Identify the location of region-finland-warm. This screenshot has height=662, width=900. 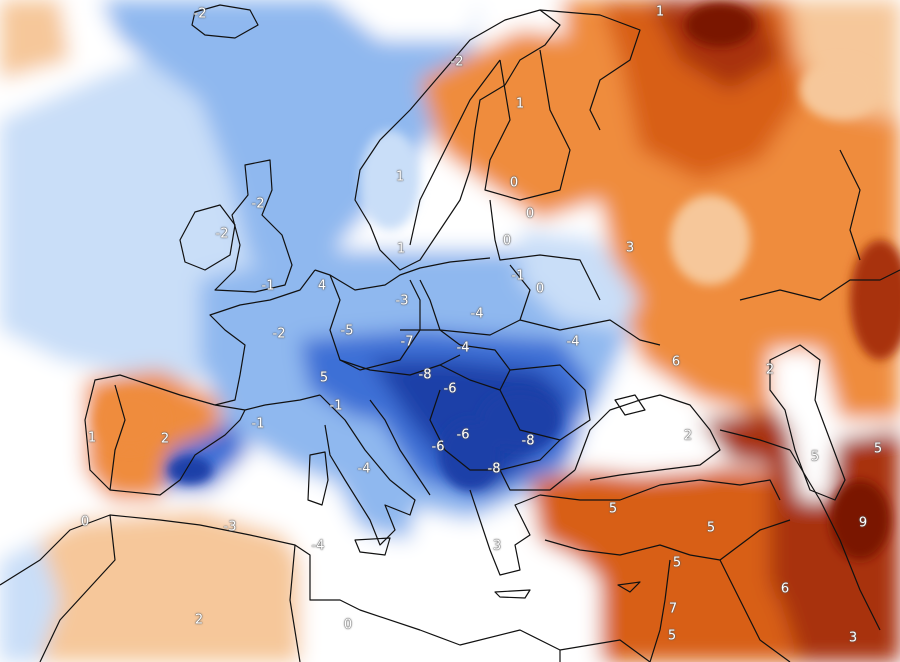
(510, 125).